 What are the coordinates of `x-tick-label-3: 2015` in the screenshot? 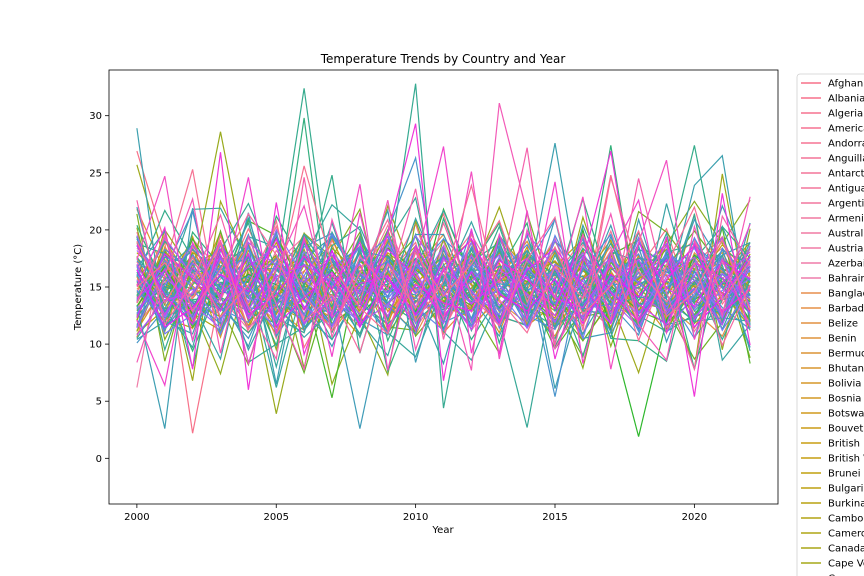 It's located at (554, 517).